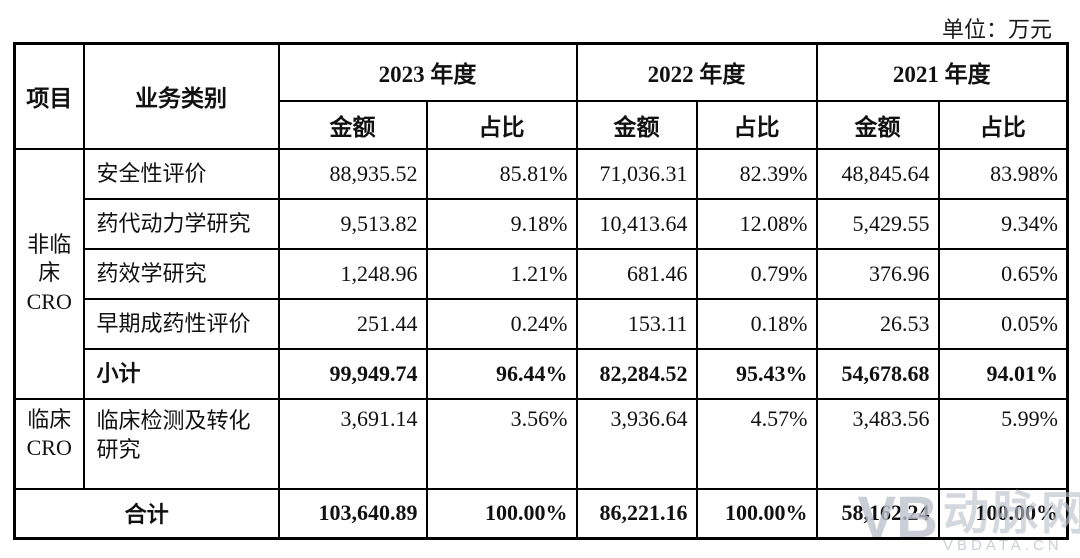 The width and height of the screenshot is (1080, 558). Describe the element at coordinates (636, 373) in the screenshot. I see `amount-cell: 82,284.52` at that location.